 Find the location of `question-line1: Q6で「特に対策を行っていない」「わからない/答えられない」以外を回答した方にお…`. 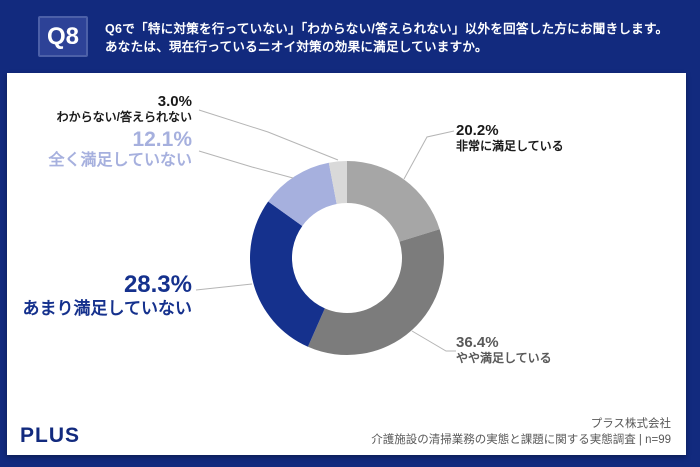

question-line1: Q6で「特に対策を行っていない」「わからない/答えられない」以外を回答した方にお… is located at coordinates (387, 29).